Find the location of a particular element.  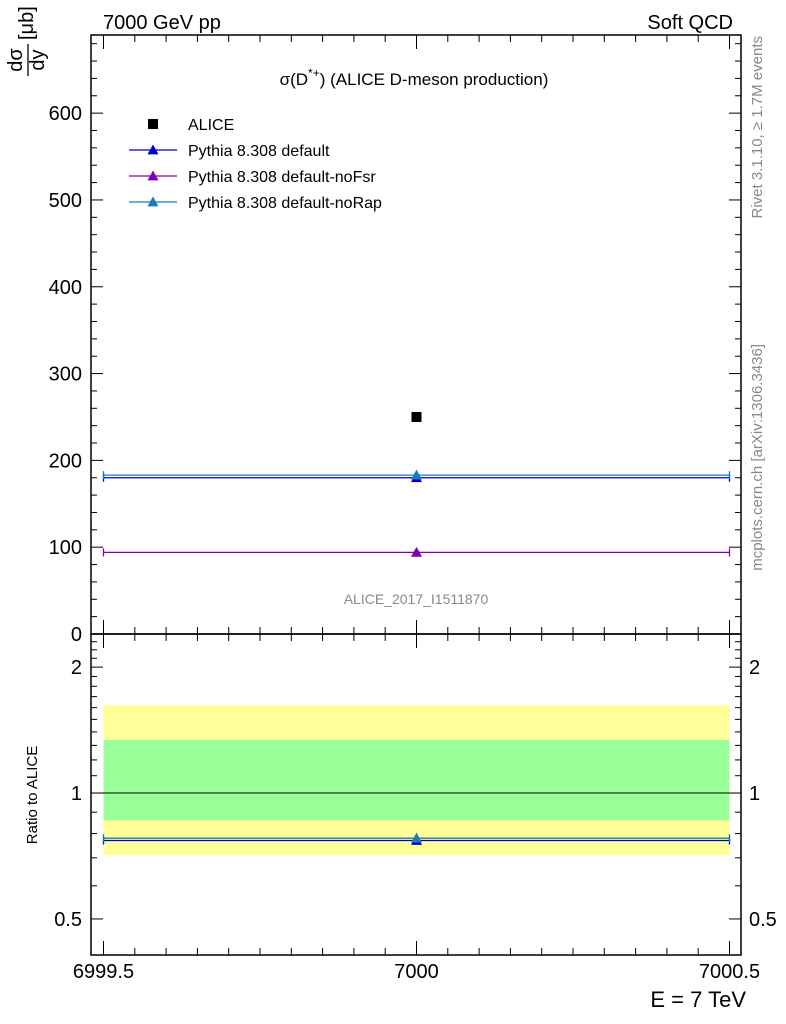

legend-label: Pythia 8.308 default is located at coordinates (259, 151).